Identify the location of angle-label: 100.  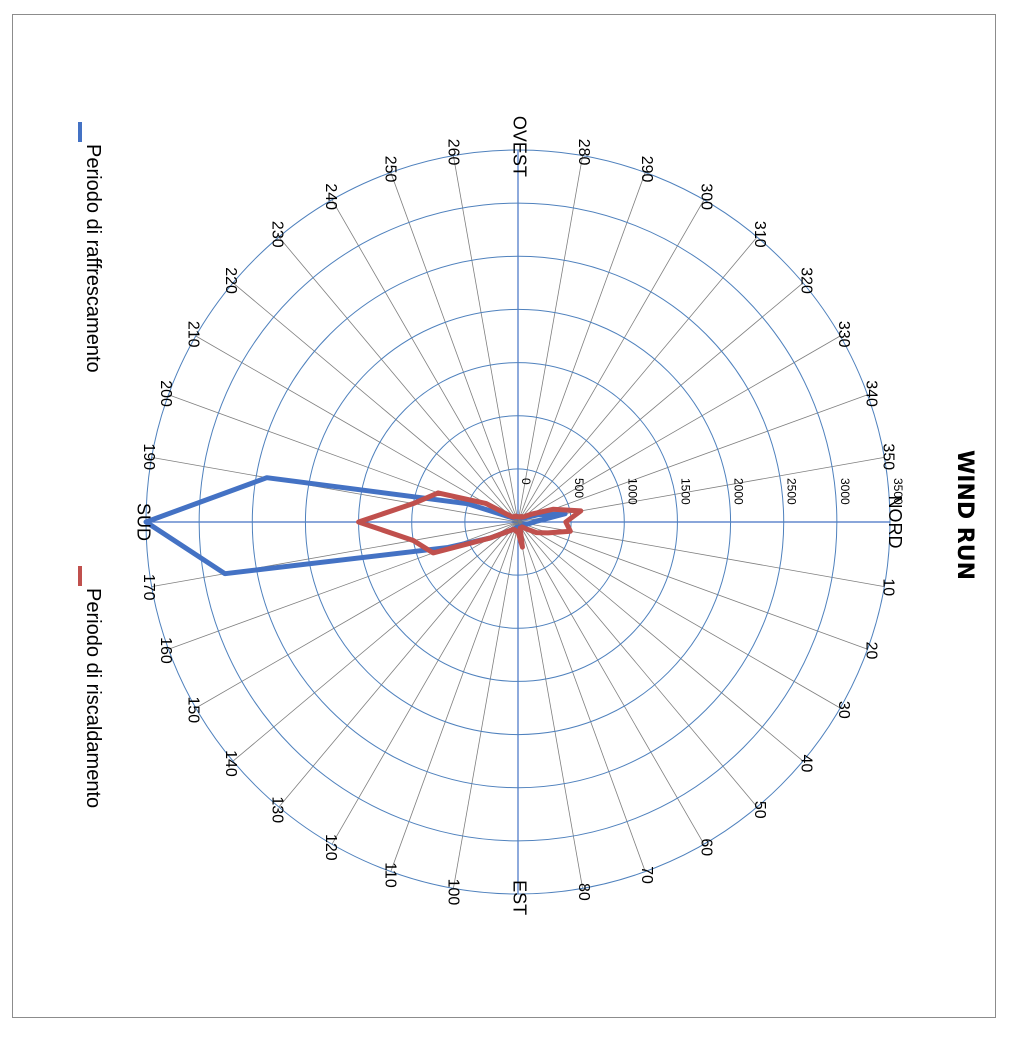
(453, 892).